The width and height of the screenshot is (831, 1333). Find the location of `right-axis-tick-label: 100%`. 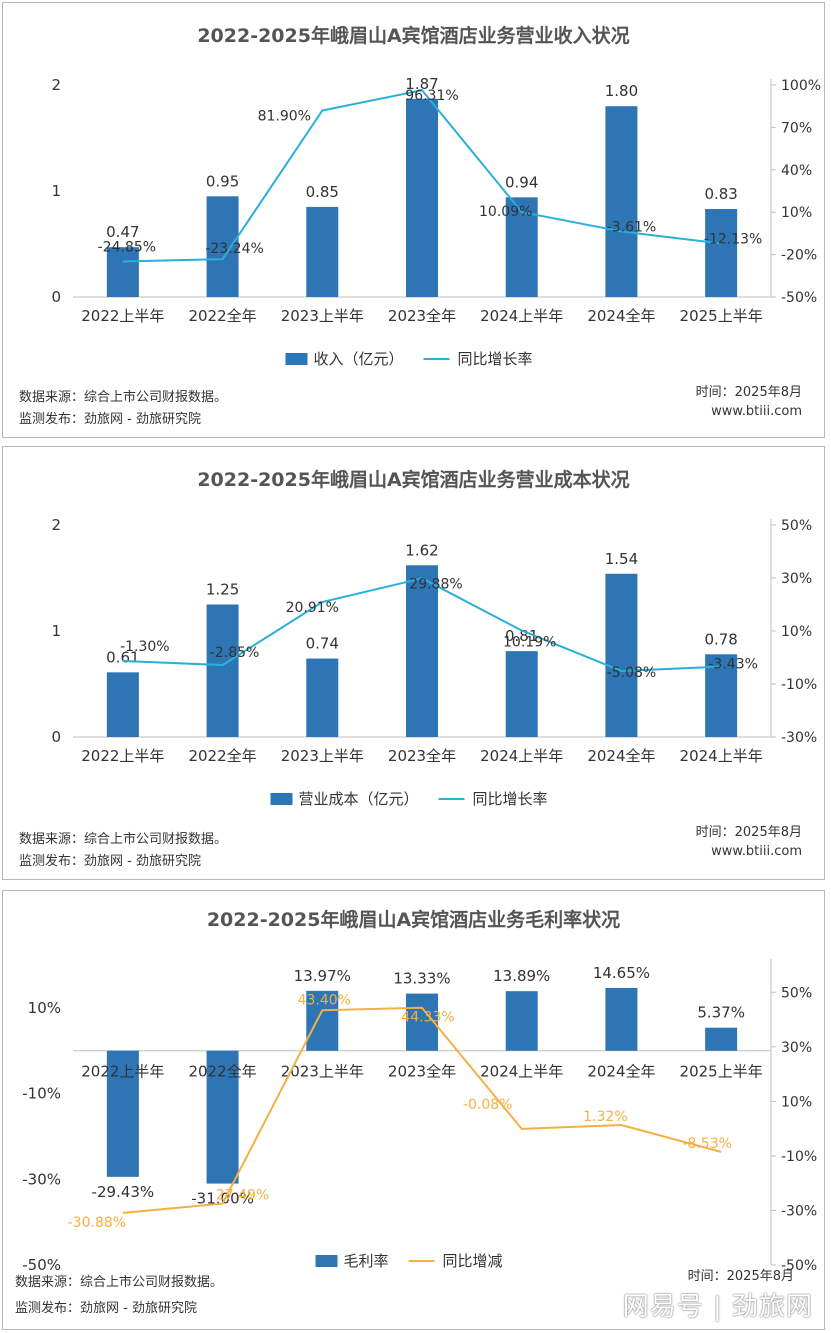

right-axis-tick-label: 100% is located at coordinates (801, 86).